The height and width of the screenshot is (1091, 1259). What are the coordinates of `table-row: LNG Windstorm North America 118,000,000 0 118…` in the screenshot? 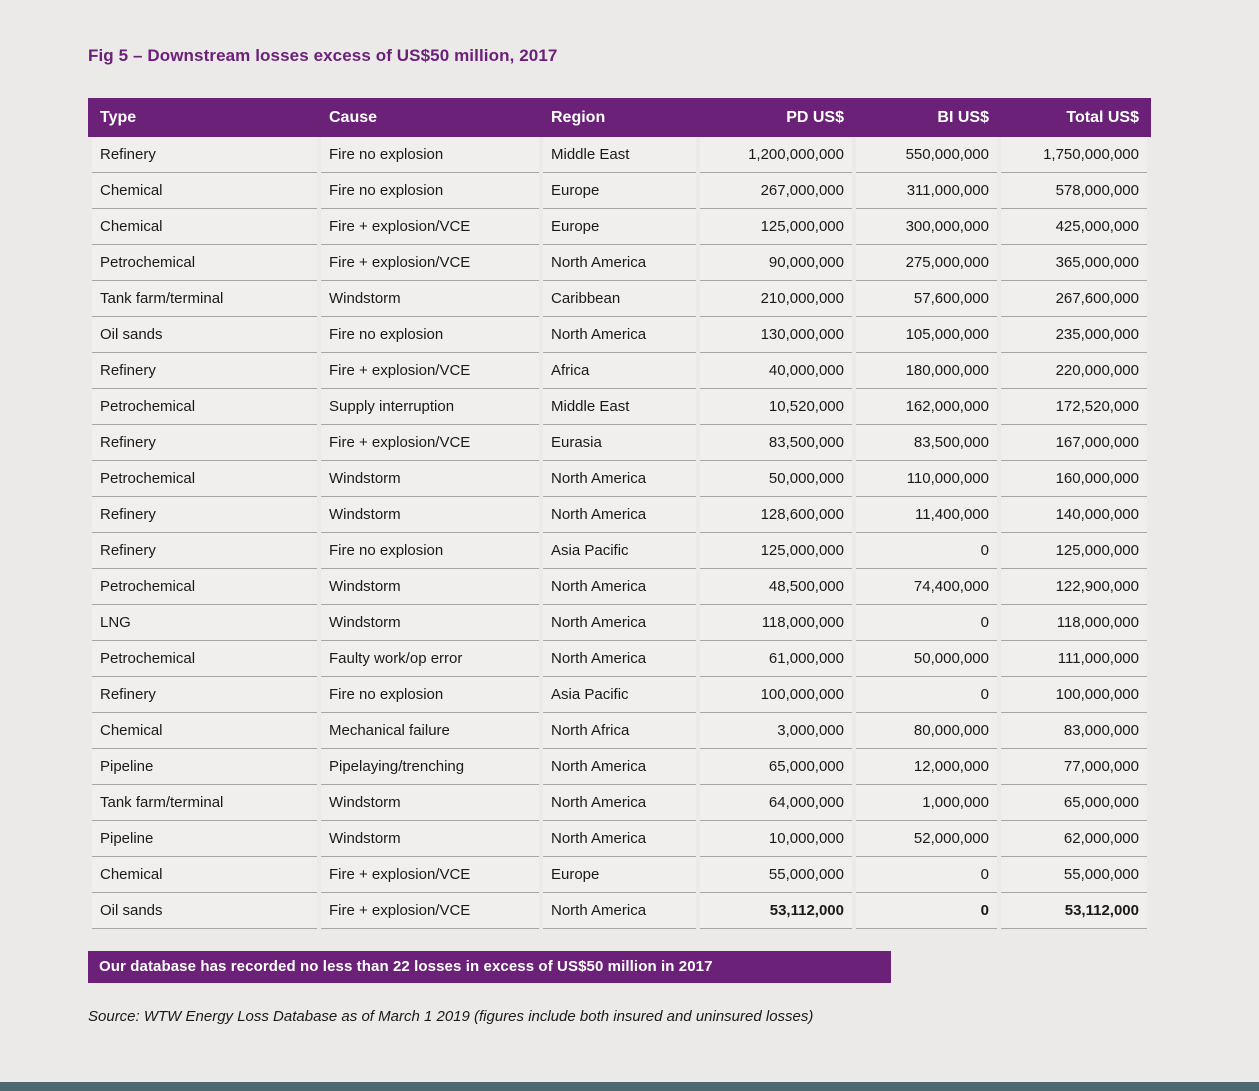 It's located at (619, 623).